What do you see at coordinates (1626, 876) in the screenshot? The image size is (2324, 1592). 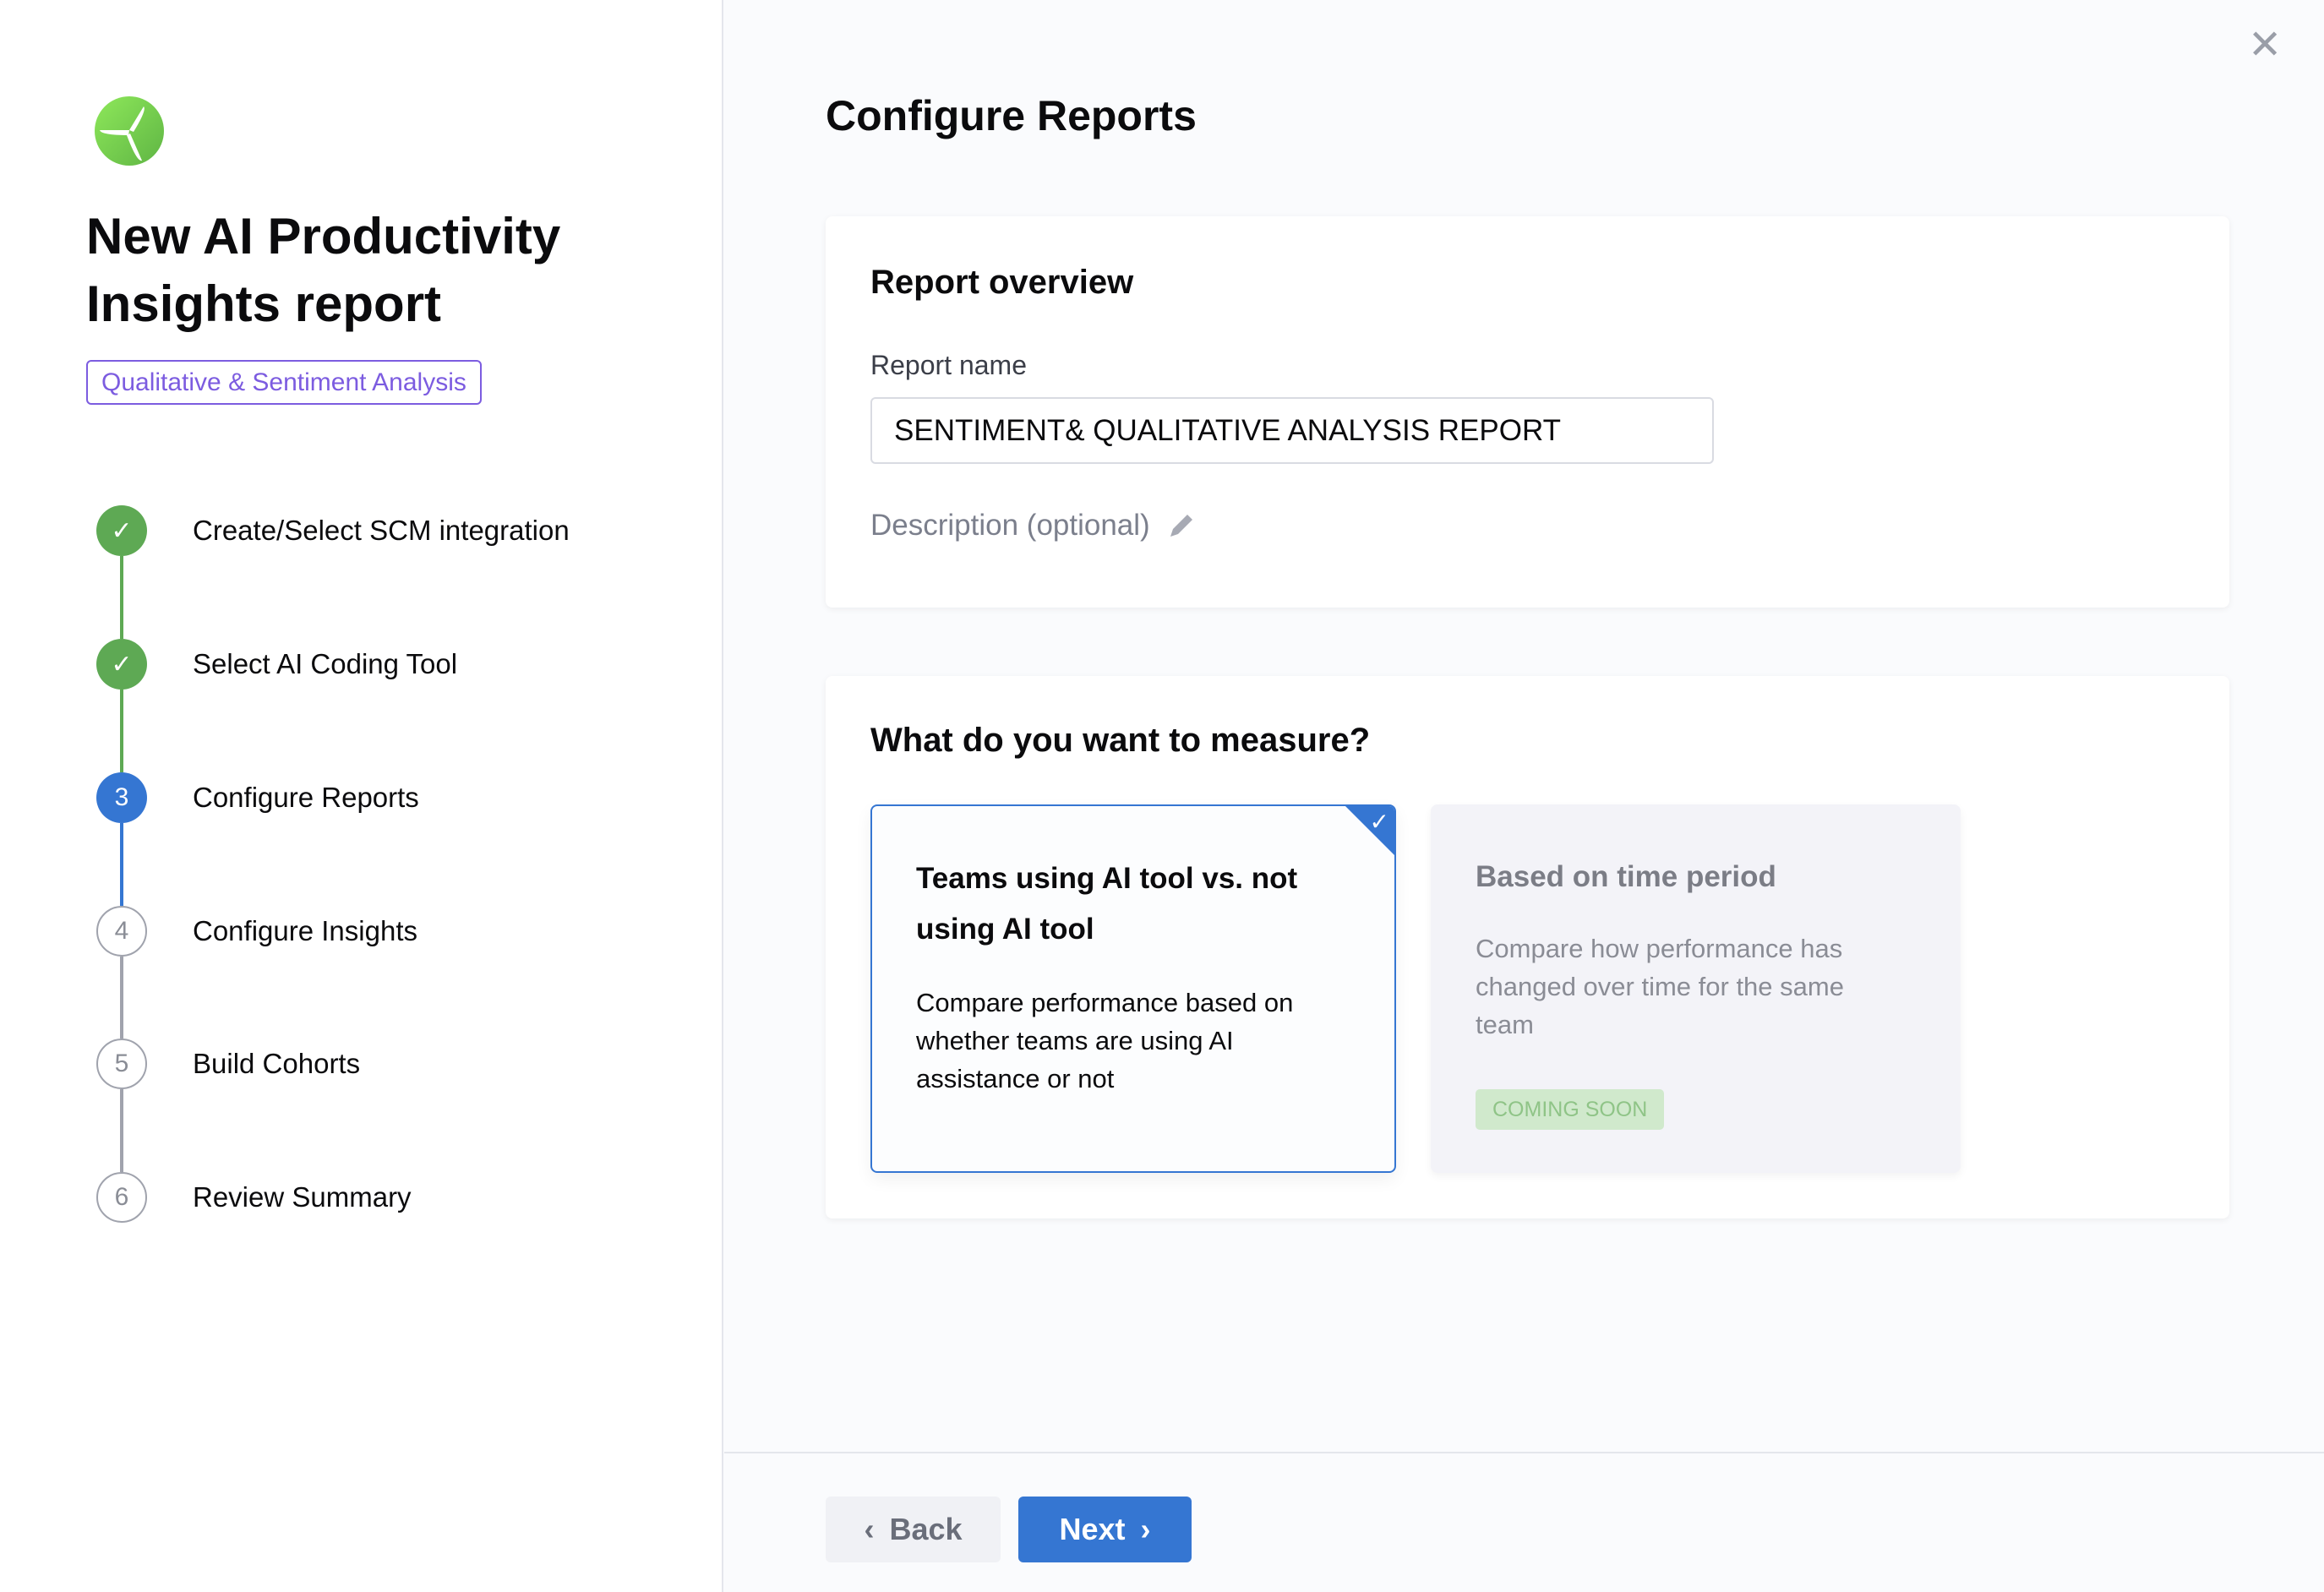 I see `option-title: Based on time period` at bounding box center [1626, 876].